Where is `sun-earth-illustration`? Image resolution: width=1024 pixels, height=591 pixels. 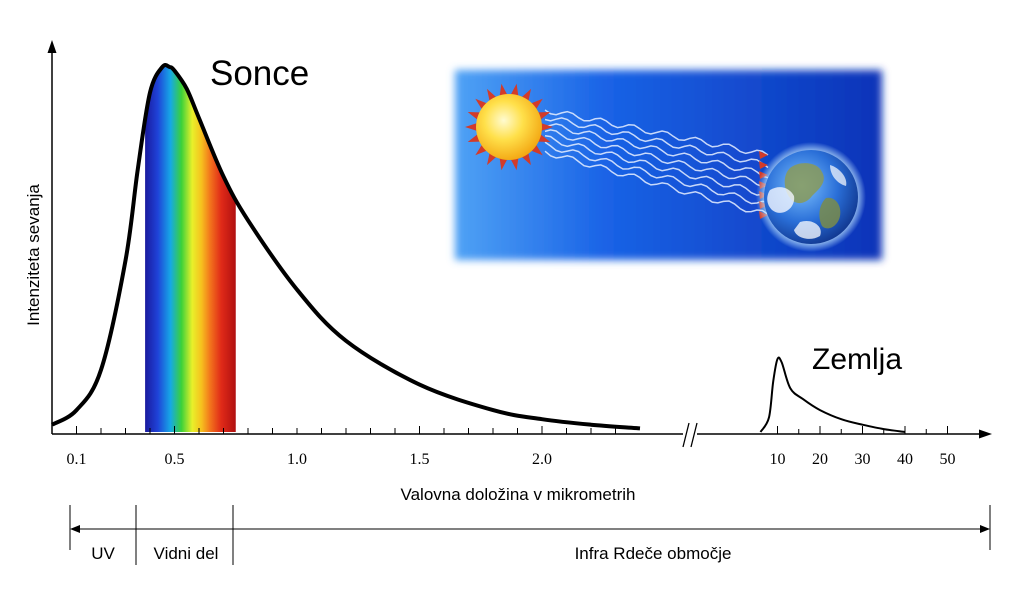 sun-earth-illustration is located at coordinates (668, 165).